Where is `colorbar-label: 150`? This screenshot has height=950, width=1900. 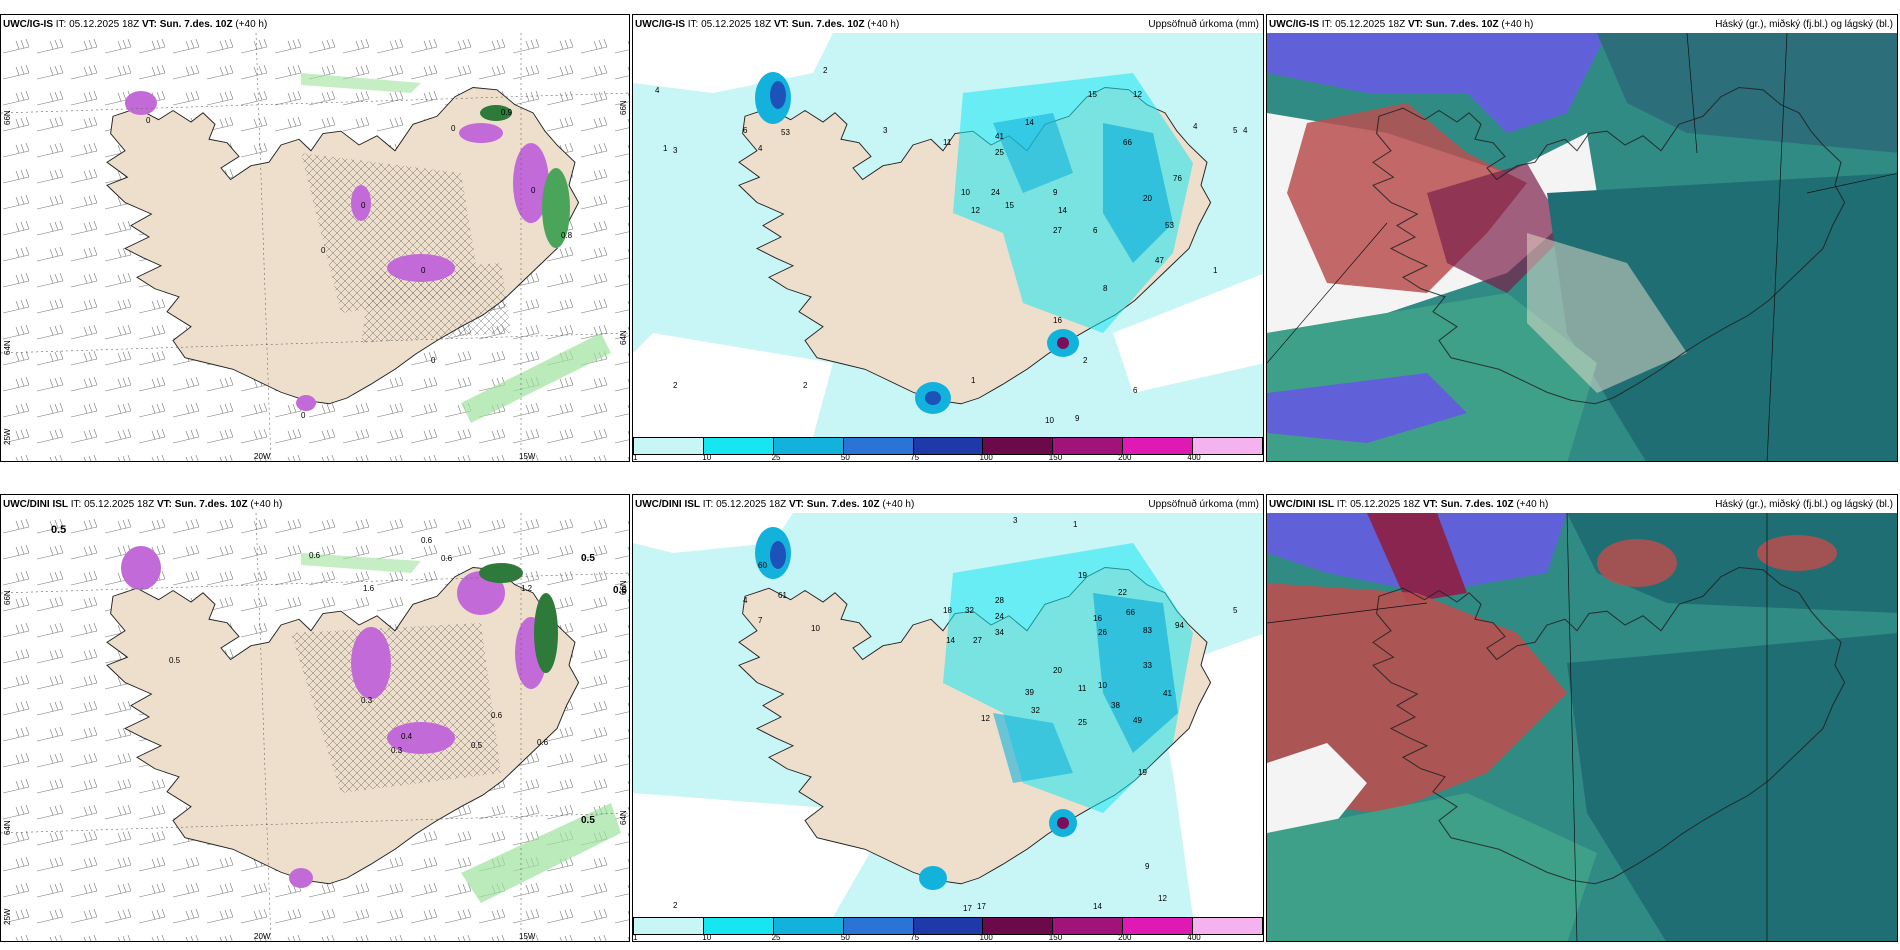
colorbar-label: 150 is located at coordinates (1055, 937).